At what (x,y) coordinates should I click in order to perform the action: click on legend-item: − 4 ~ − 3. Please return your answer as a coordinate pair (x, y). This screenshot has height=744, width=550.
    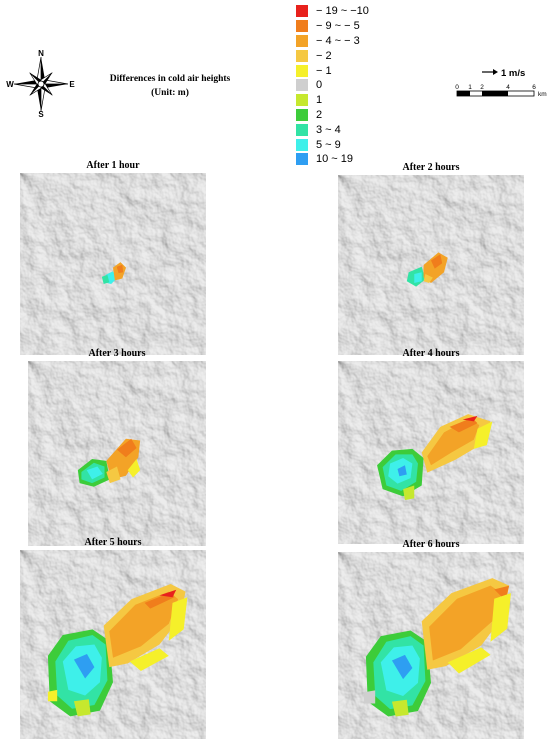
    Looking at the image, I should click on (332, 41).